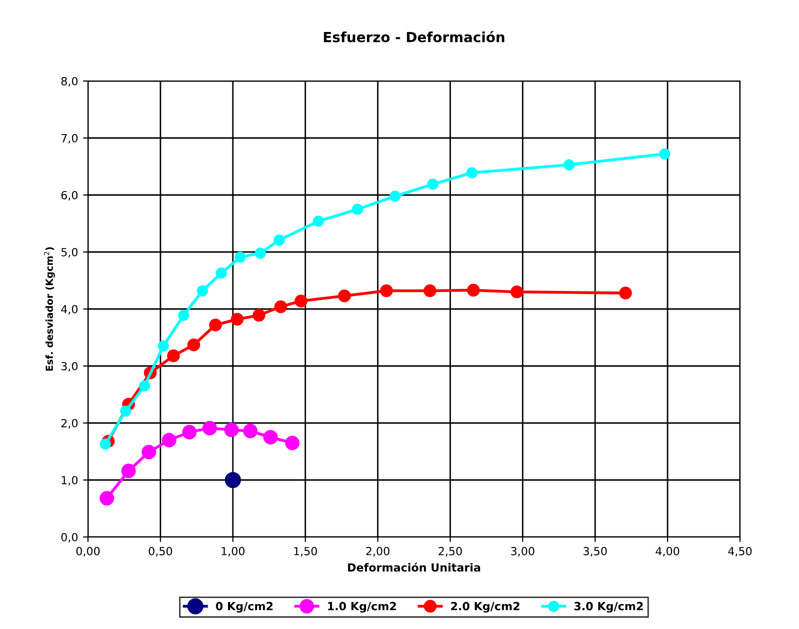 The height and width of the screenshot is (629, 799). I want to click on y-tick-label: 4,0, so click(69, 309).